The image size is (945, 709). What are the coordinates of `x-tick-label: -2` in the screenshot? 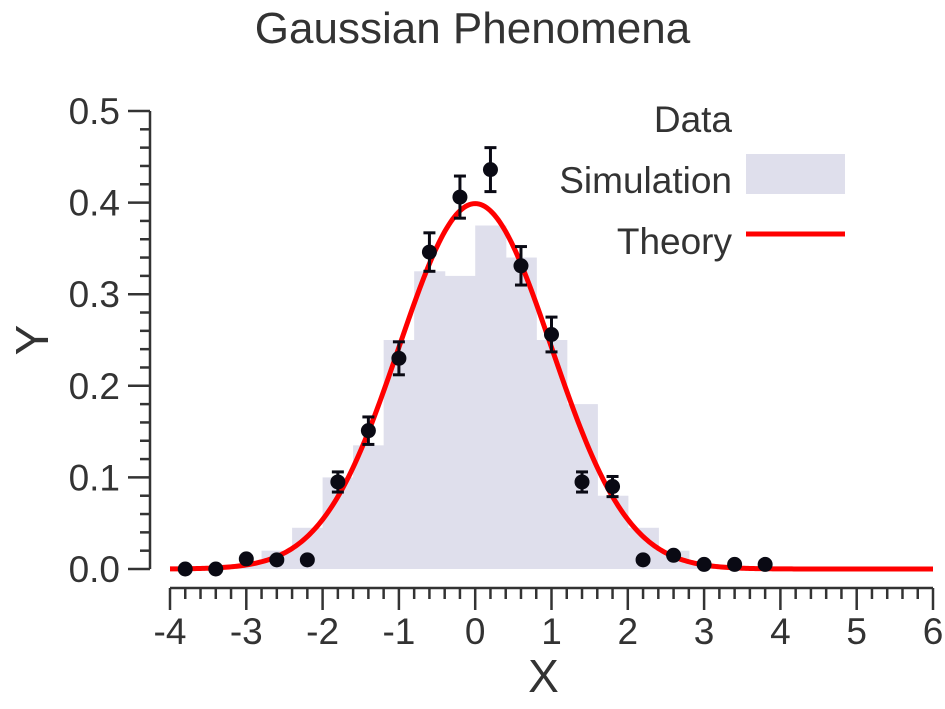 It's located at (322, 631).